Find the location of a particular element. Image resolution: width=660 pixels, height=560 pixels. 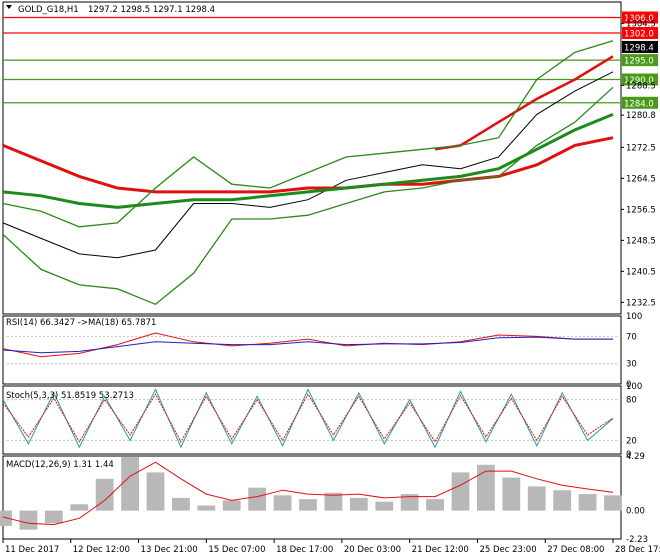

stoch-series-%K is located at coordinates (308, 418).